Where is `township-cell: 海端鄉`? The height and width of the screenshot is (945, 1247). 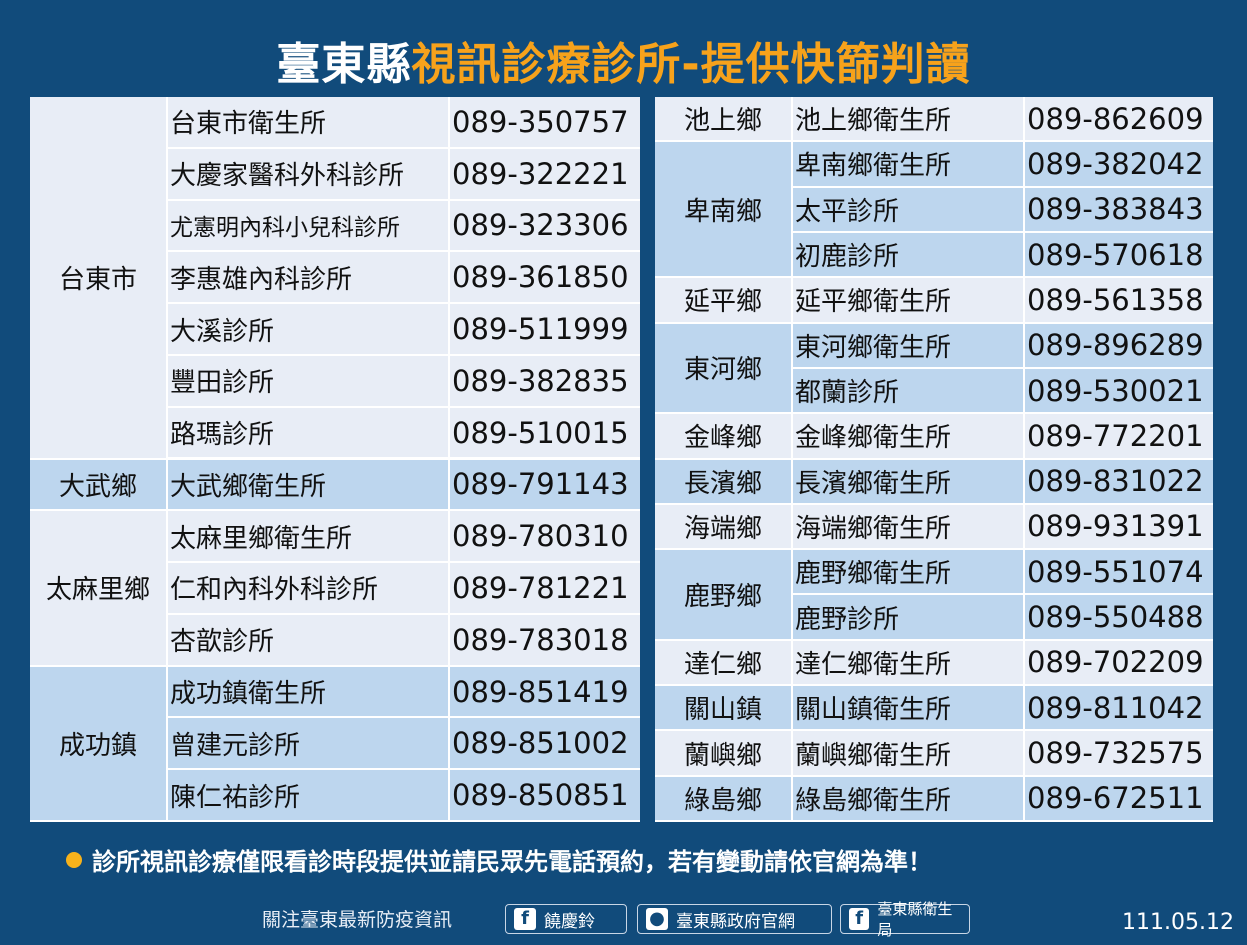 township-cell: 海端鄉 is located at coordinates (723, 526).